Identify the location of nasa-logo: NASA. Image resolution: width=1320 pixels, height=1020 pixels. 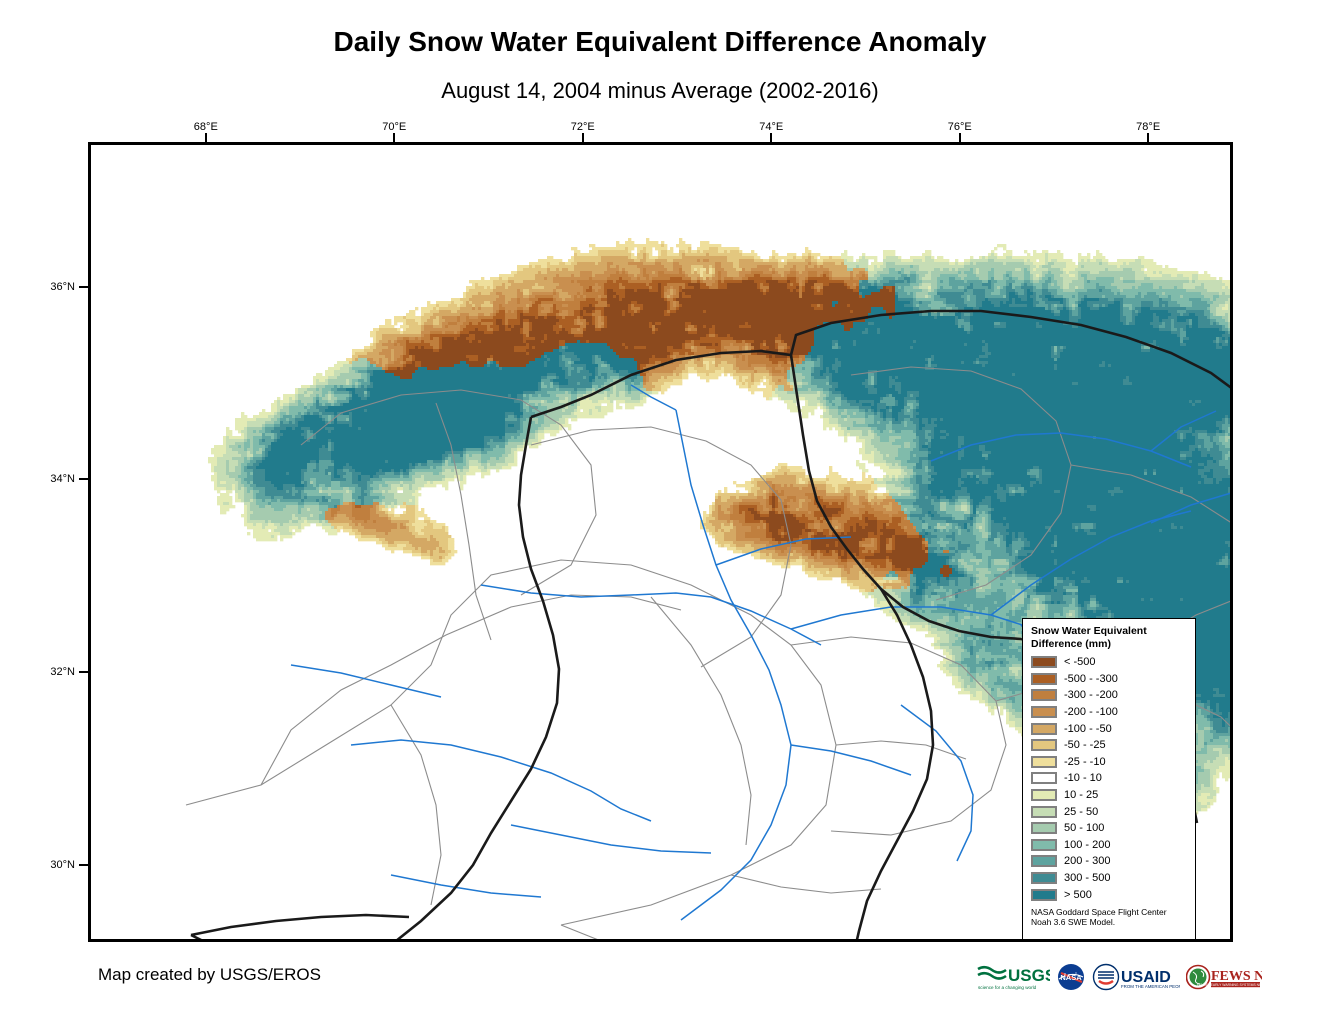
(1071, 977).